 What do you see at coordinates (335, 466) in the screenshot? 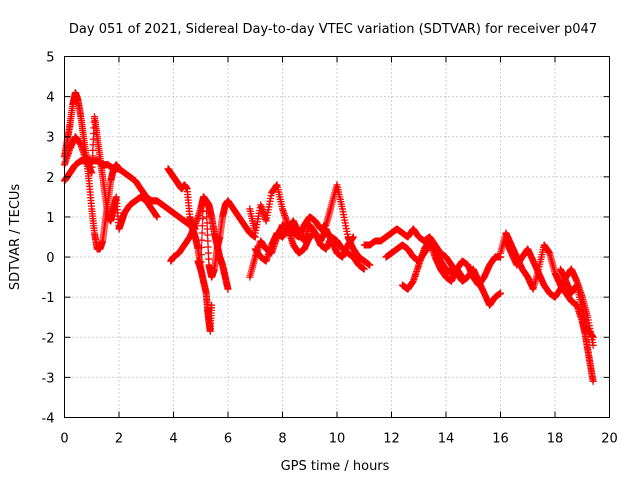
I see `x-axis-label: GPS time / hours` at bounding box center [335, 466].